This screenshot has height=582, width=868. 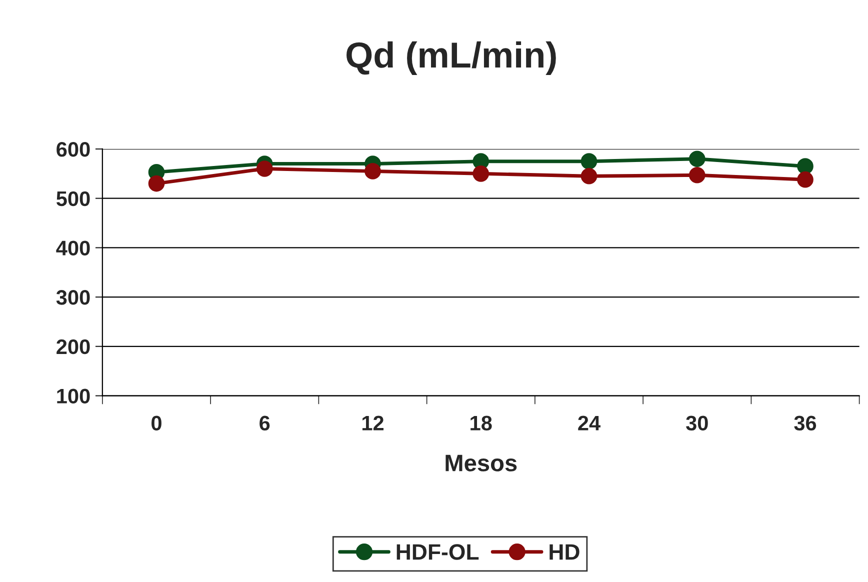 I want to click on y-tick-label: 400, so click(x=73, y=248).